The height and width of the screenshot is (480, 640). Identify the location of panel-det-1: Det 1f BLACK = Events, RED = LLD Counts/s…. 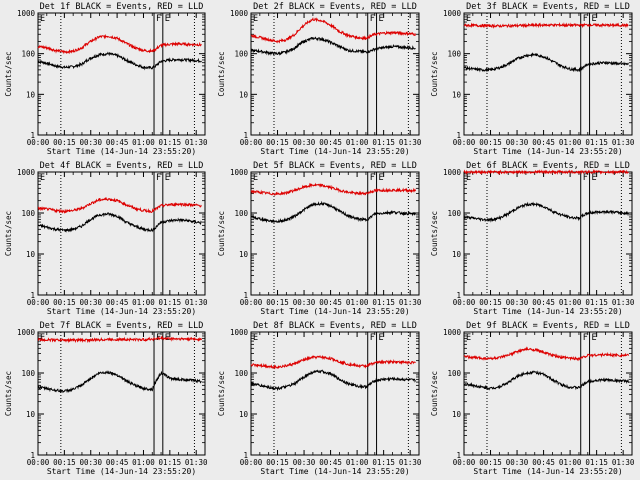
(106, 79).